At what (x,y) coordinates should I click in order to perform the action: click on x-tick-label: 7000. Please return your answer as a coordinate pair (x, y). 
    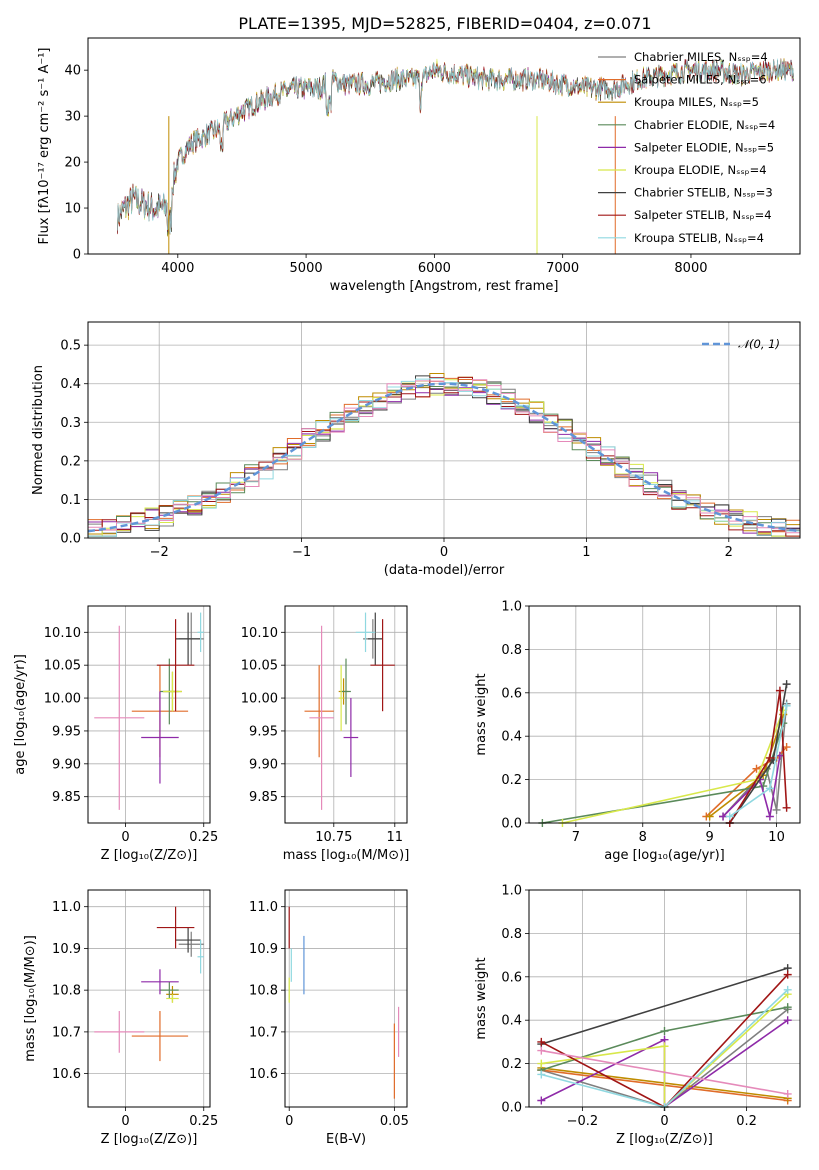
    Looking at the image, I should click on (562, 268).